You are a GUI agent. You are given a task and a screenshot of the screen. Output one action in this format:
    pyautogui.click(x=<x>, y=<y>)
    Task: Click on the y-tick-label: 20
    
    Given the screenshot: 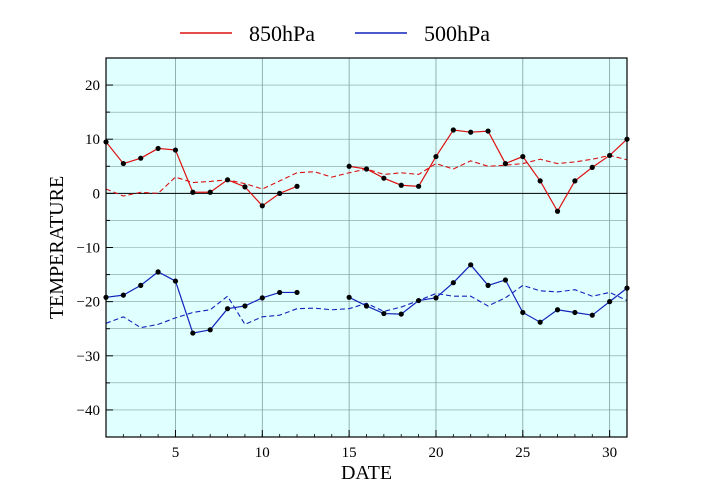 What is the action you would take?
    pyautogui.click(x=92, y=86)
    